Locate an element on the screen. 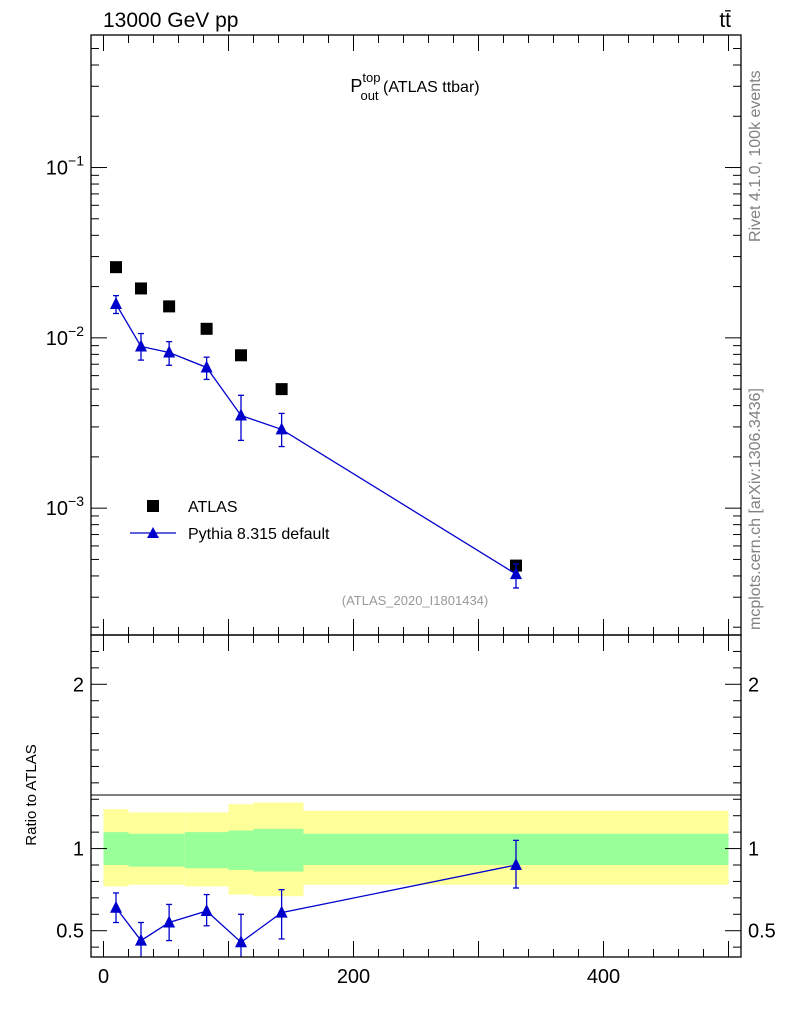 The width and height of the screenshot is (786, 1024). legend: ATLAS Pythia 8.315 default is located at coordinates (230, 521).